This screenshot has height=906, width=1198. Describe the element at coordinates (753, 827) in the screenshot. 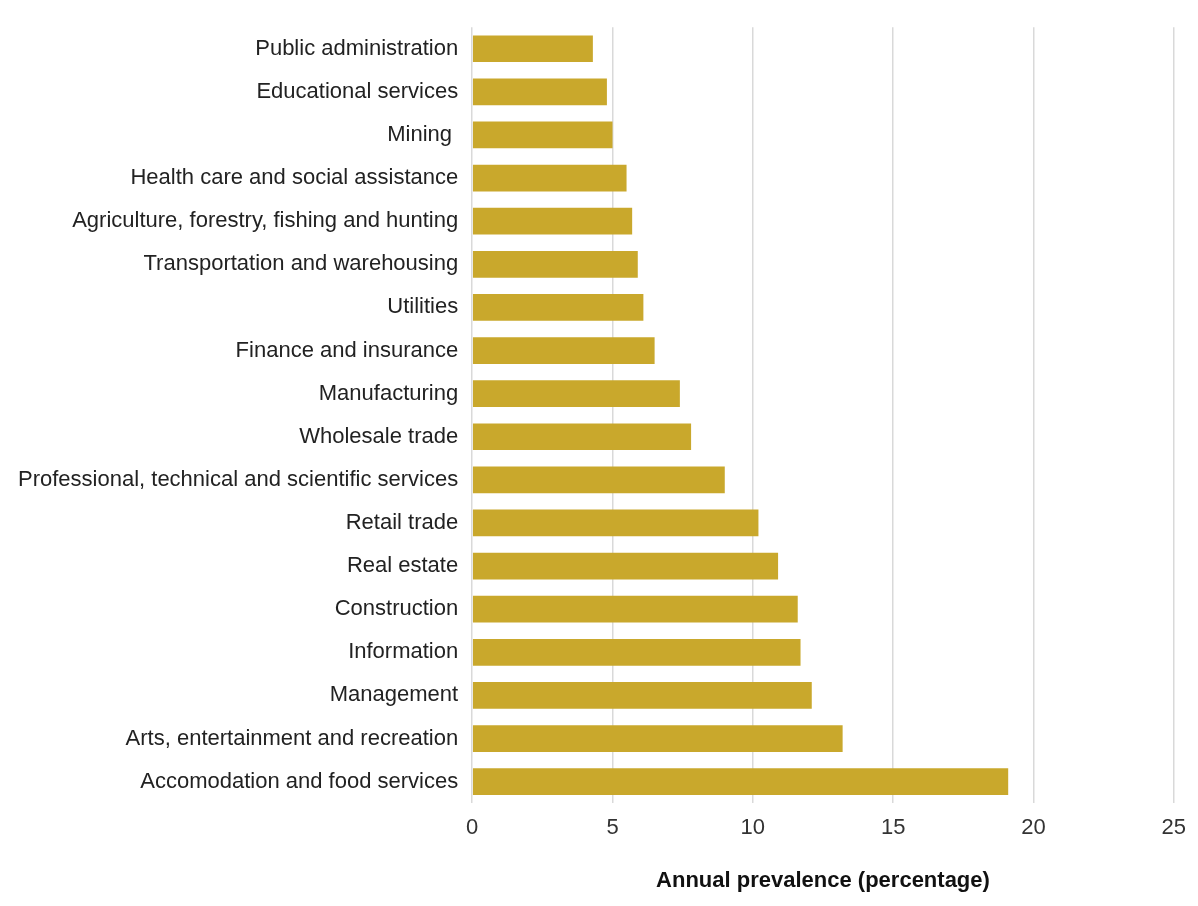

I see `x-tick-label: 10` at that location.